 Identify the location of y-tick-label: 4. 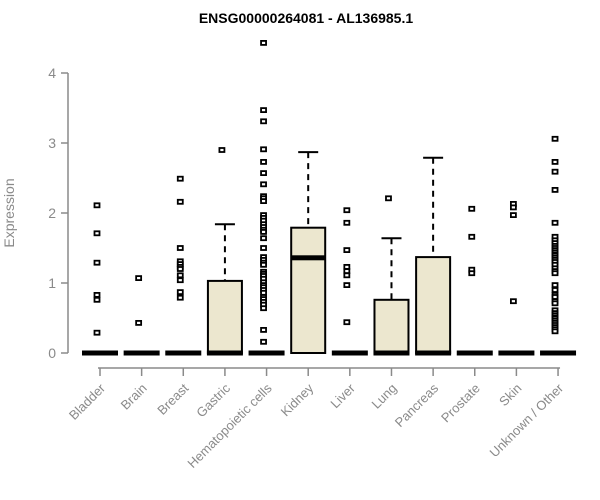
(52, 73).